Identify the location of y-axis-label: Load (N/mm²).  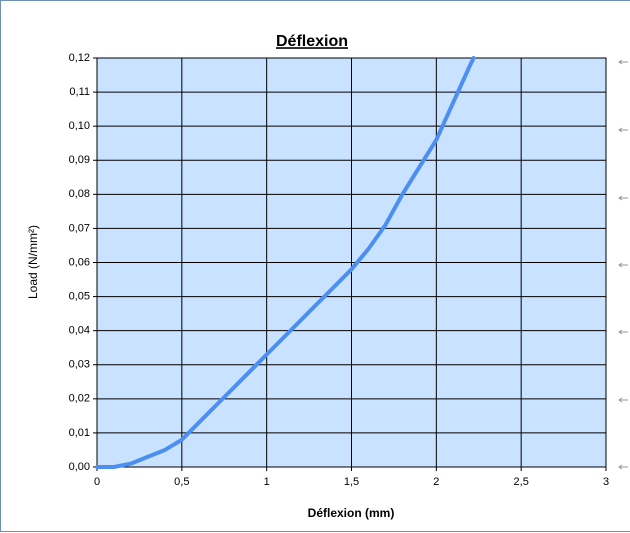
(33, 262).